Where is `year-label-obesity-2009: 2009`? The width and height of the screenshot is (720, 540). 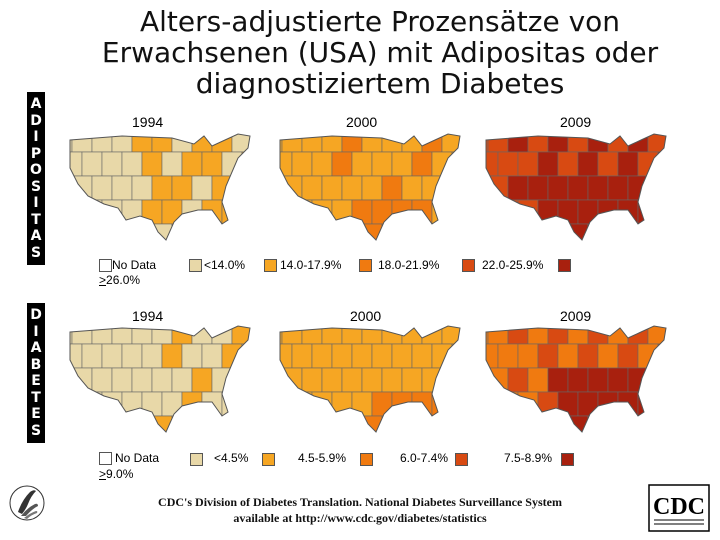 year-label-obesity-2009: 2009 is located at coordinates (576, 122).